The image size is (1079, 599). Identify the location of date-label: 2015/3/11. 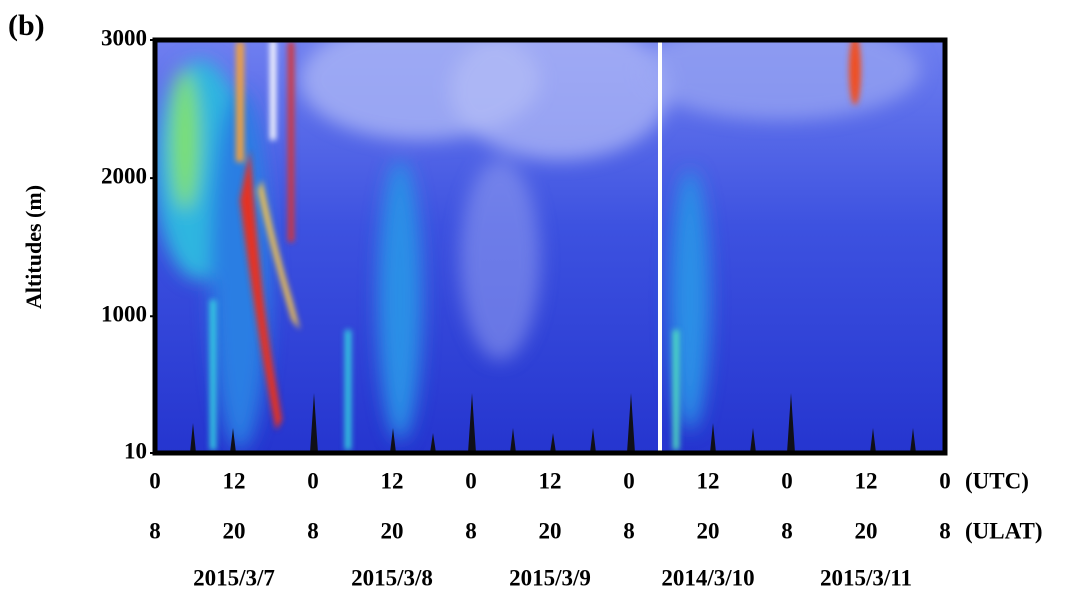
(866, 577).